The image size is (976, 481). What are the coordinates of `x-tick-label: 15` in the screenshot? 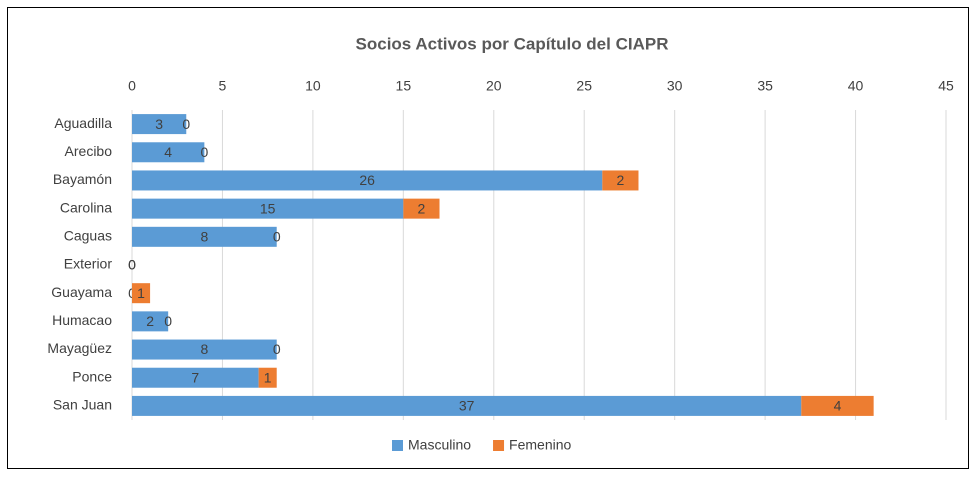 It's located at (404, 86).